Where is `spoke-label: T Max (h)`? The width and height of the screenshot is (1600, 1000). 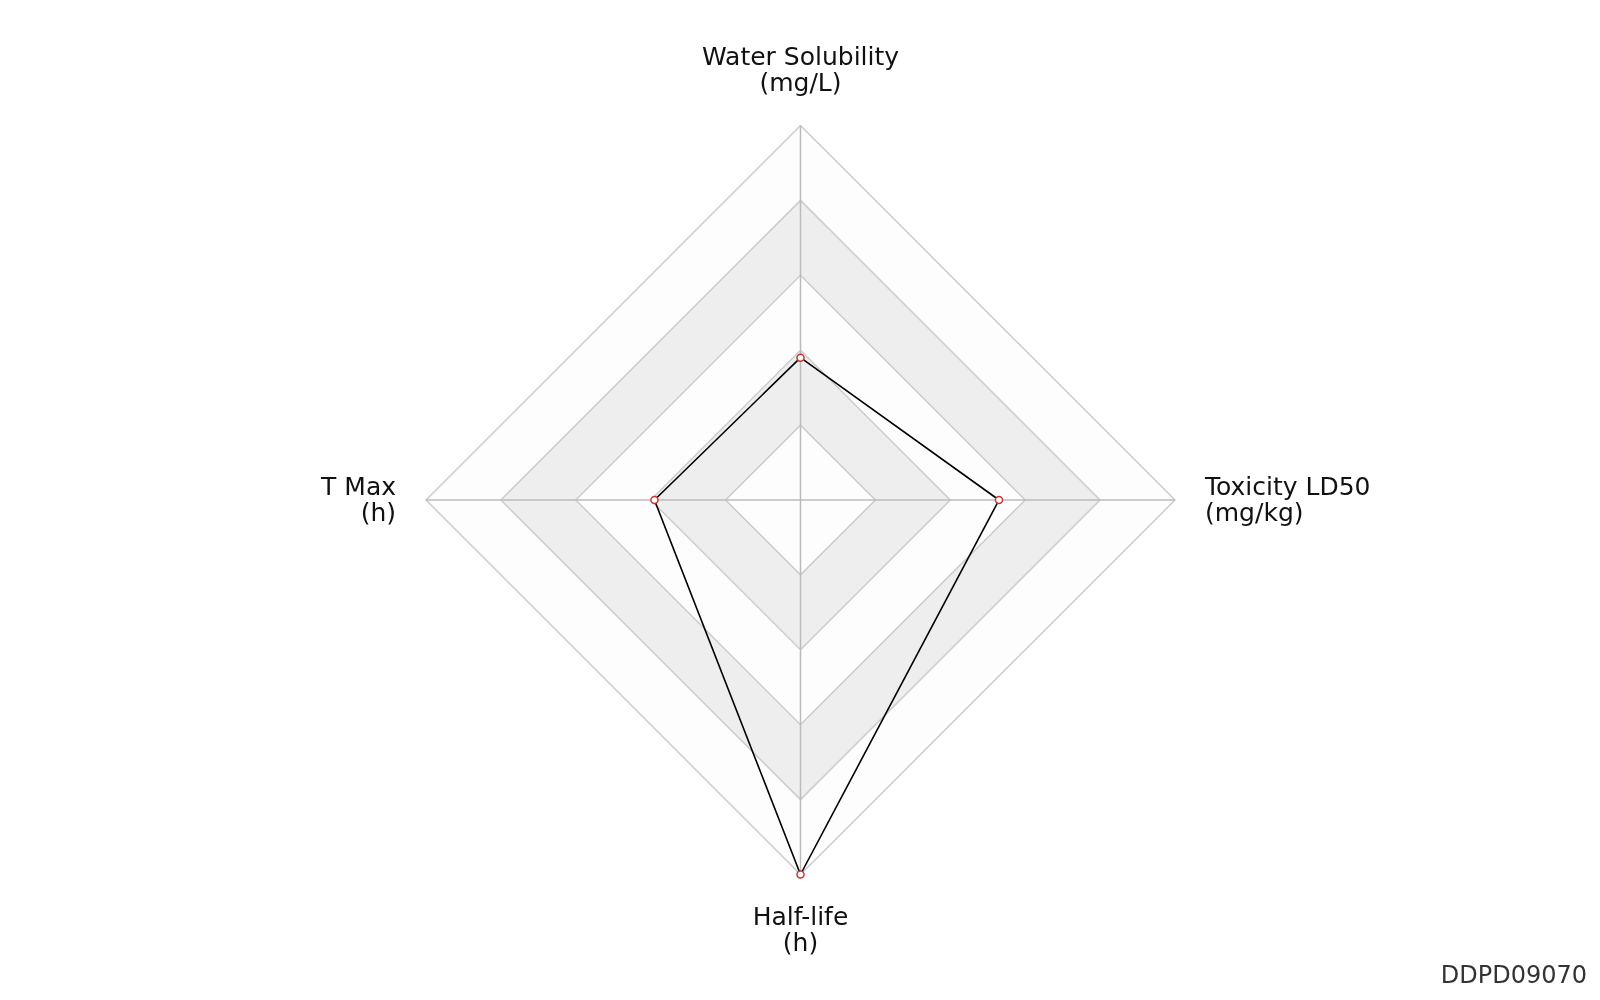
spoke-label: T Max (h) is located at coordinates (358, 499).